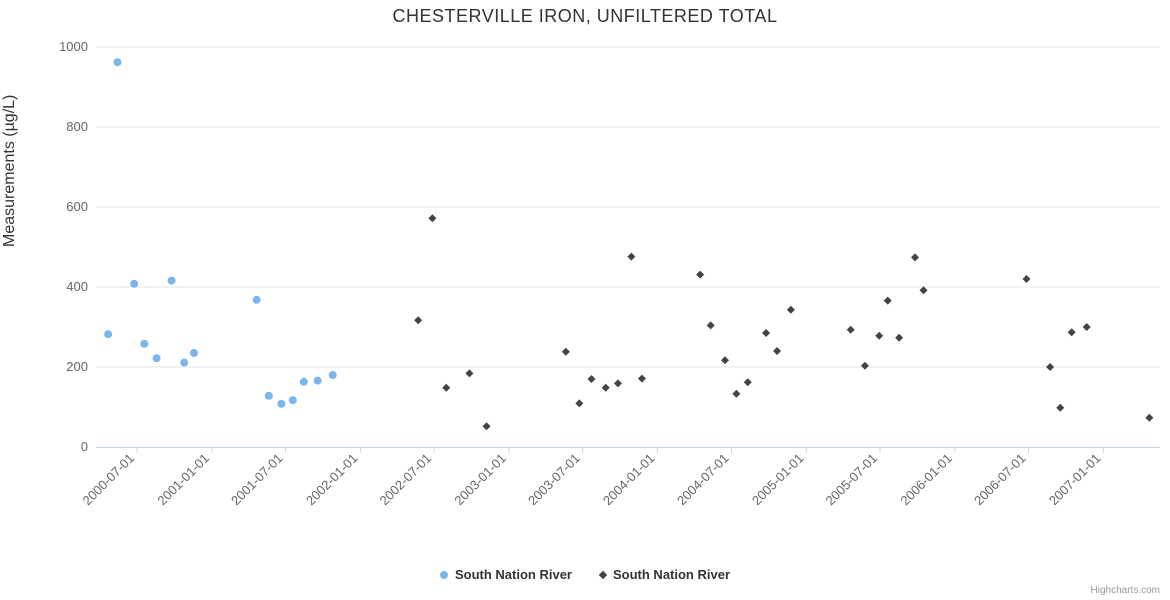  What do you see at coordinates (332, 480) in the screenshot?
I see `x-axis-tick-label: 2002-01-01` at bounding box center [332, 480].